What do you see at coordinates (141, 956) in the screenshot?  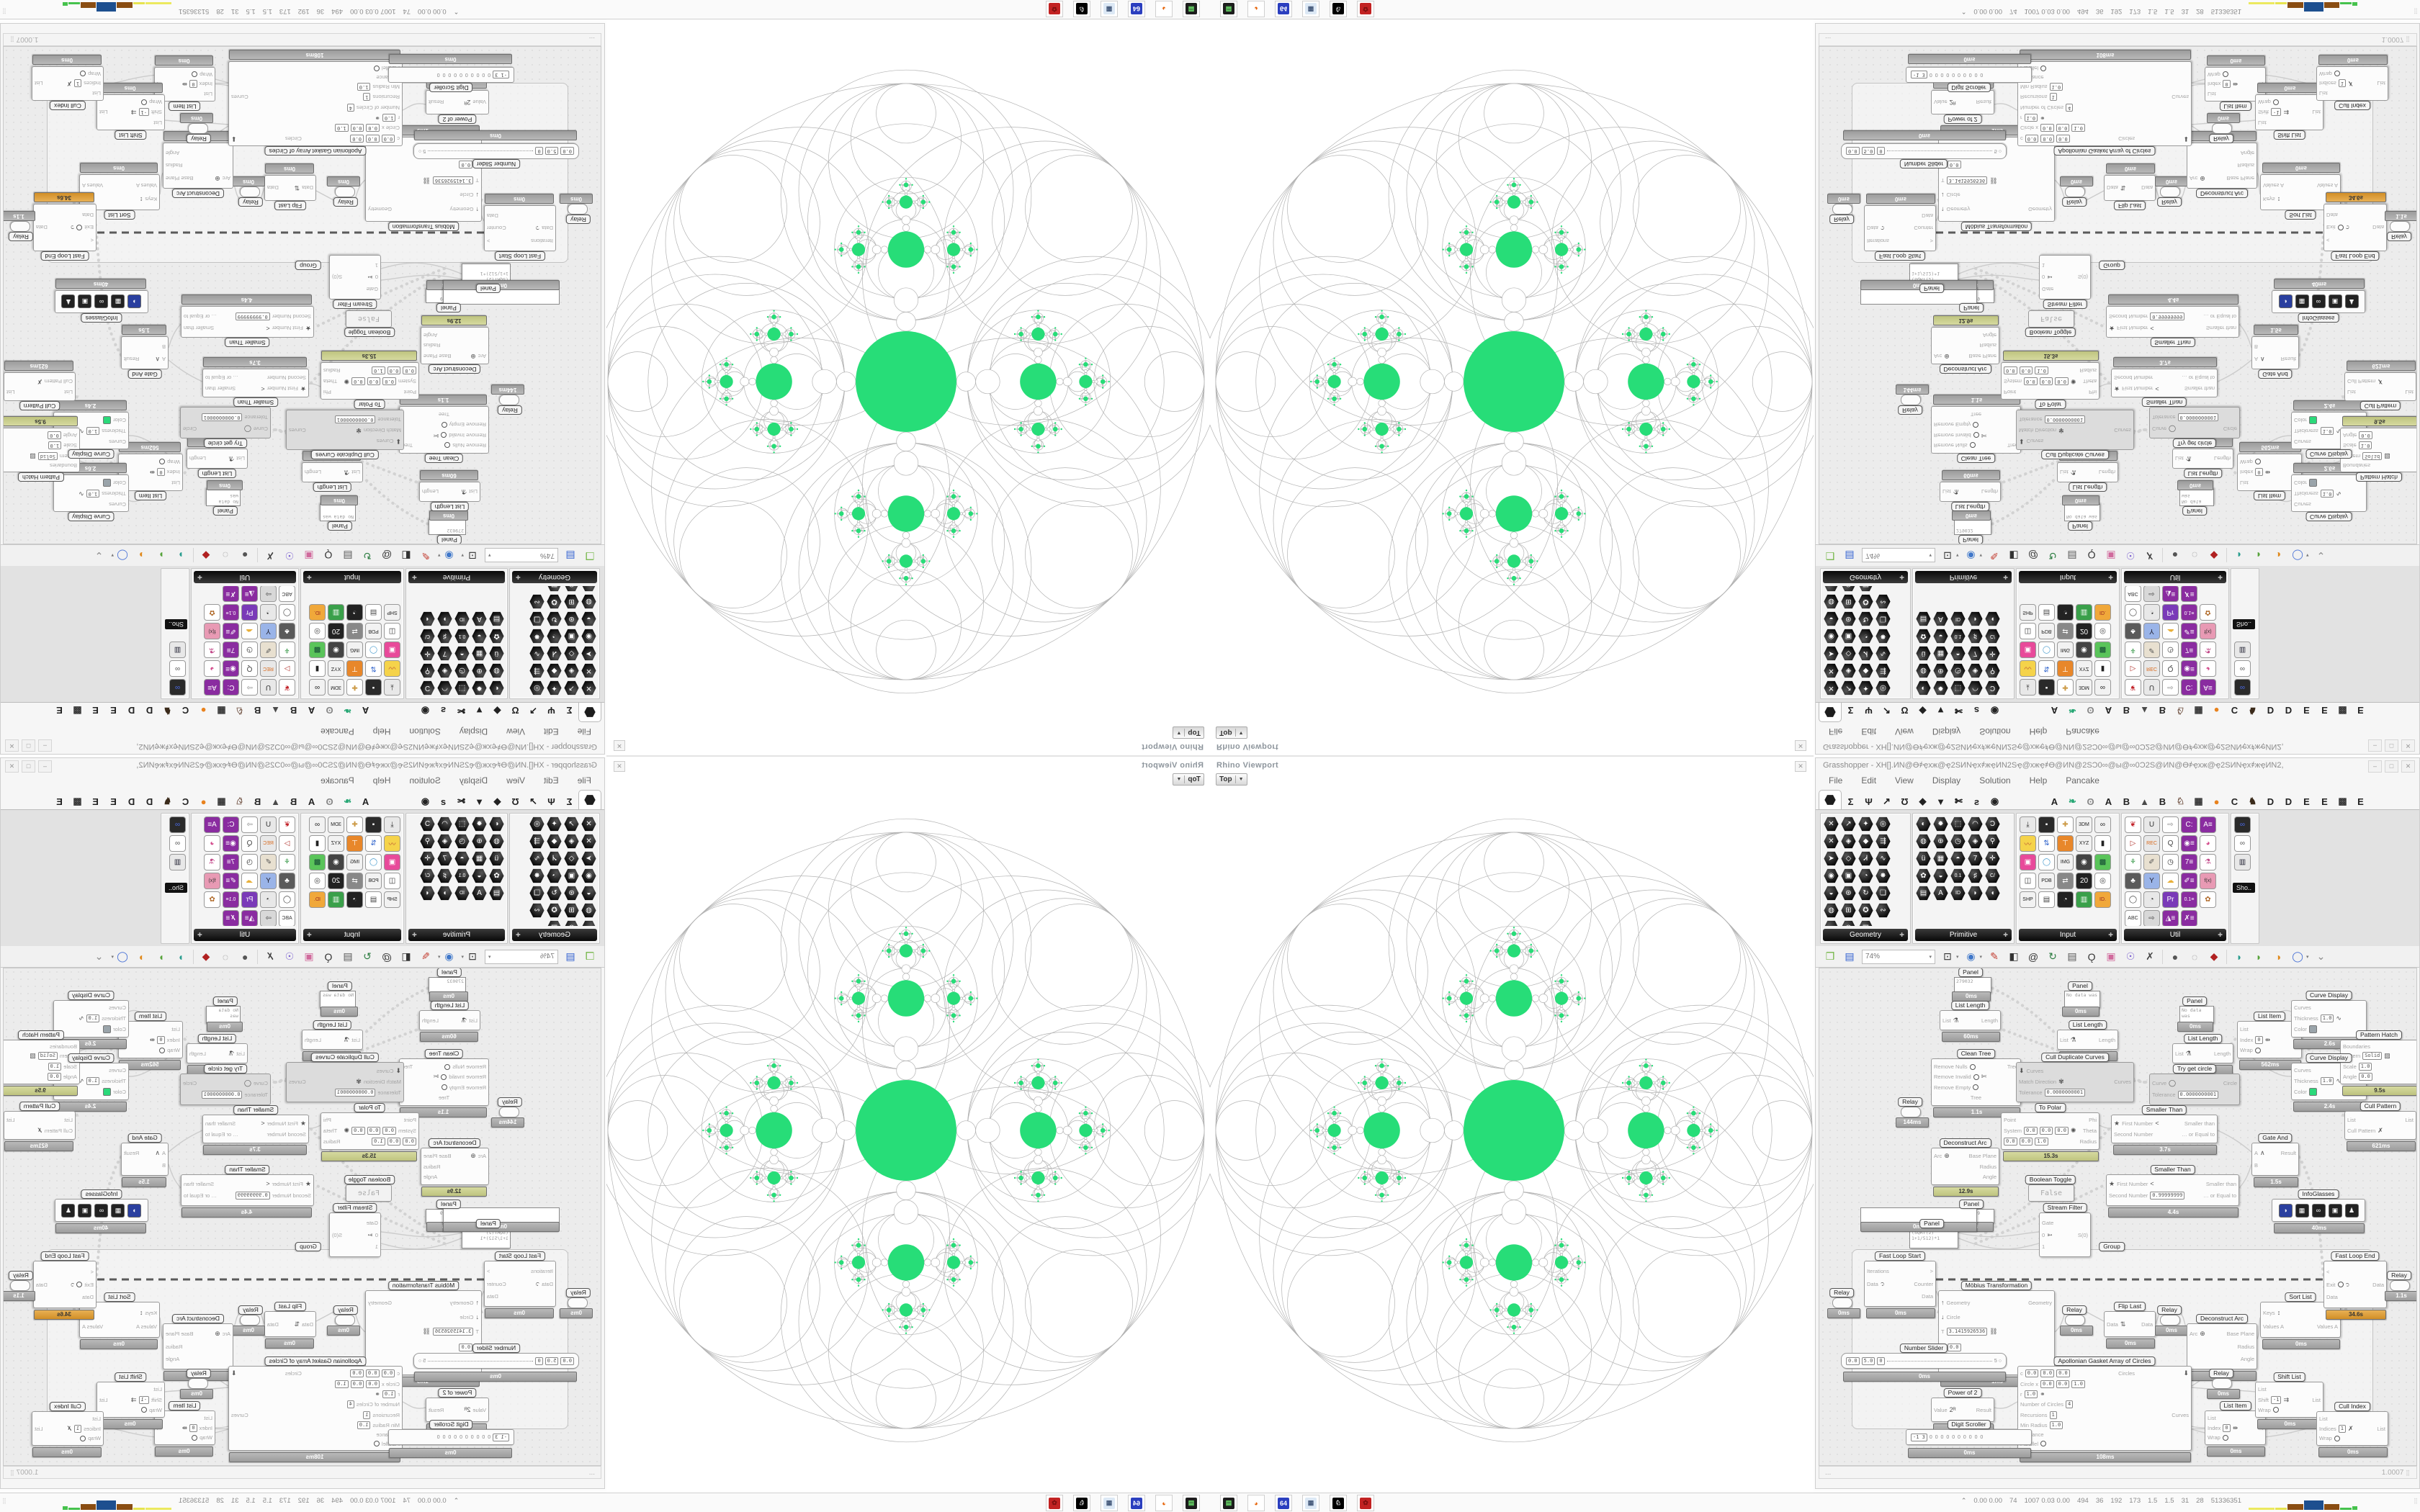 I see `toolbar-pin-orange-icon: ◑` at bounding box center [141, 956].